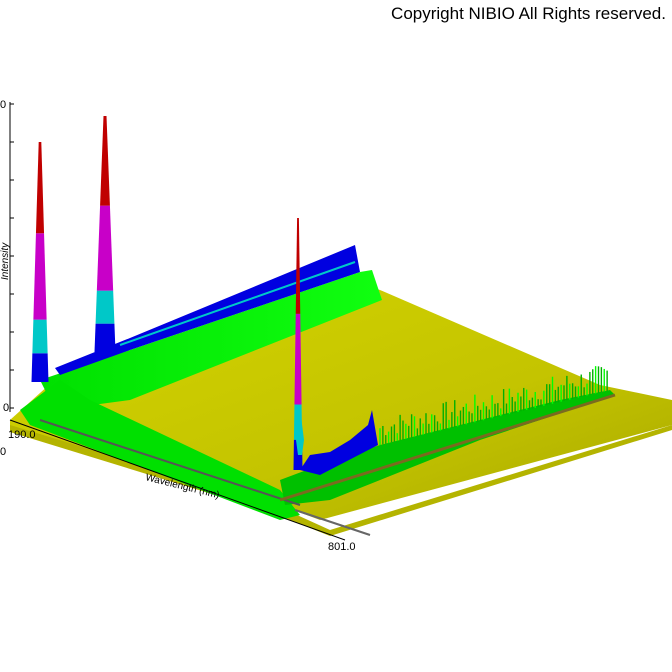 Image resolution: width=672 pixels, height=672 pixels. I want to click on noise-spikes, so click(493, 405).